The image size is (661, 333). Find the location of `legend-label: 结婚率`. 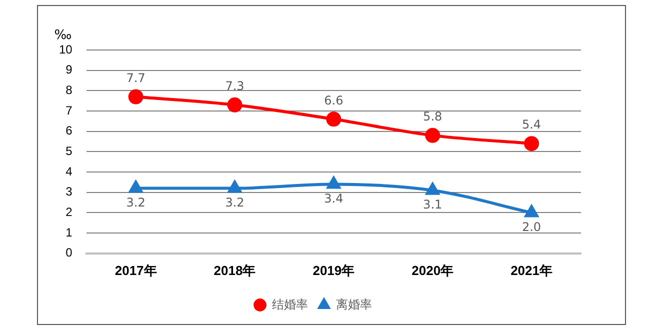

legend-label: 结婚率 is located at coordinates (290, 304).